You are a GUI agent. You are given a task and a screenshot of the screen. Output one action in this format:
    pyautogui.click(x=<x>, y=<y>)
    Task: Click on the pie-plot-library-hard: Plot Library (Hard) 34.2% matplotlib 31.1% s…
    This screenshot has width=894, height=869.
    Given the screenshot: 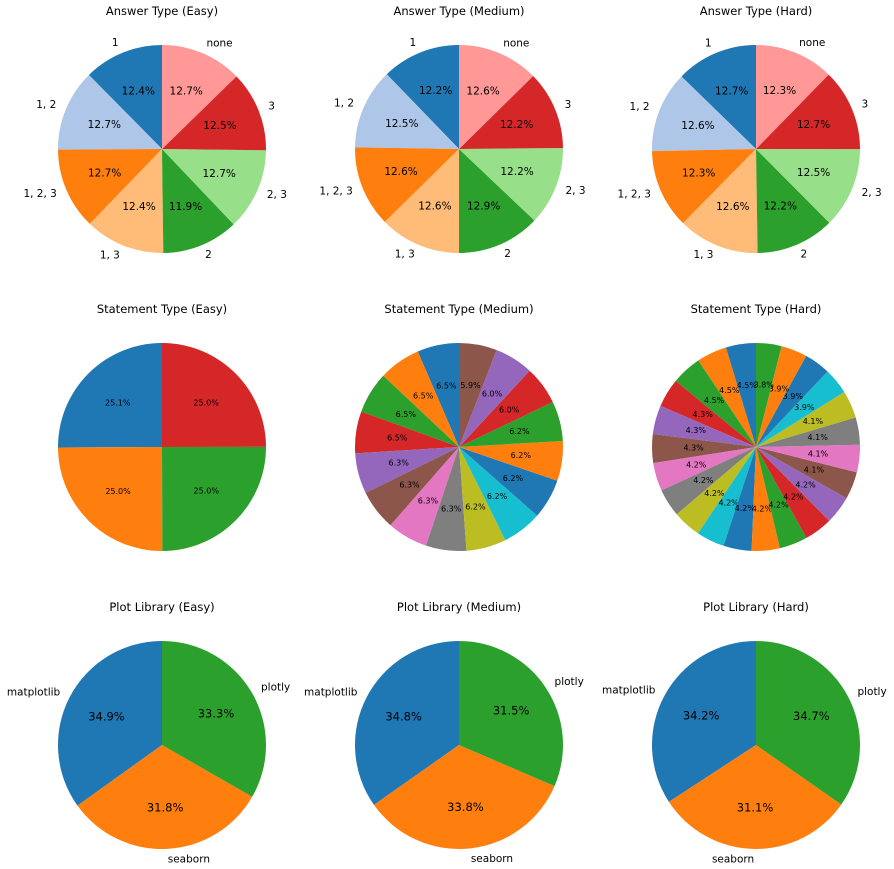 What is the action you would take?
    pyautogui.click(x=744, y=732)
    